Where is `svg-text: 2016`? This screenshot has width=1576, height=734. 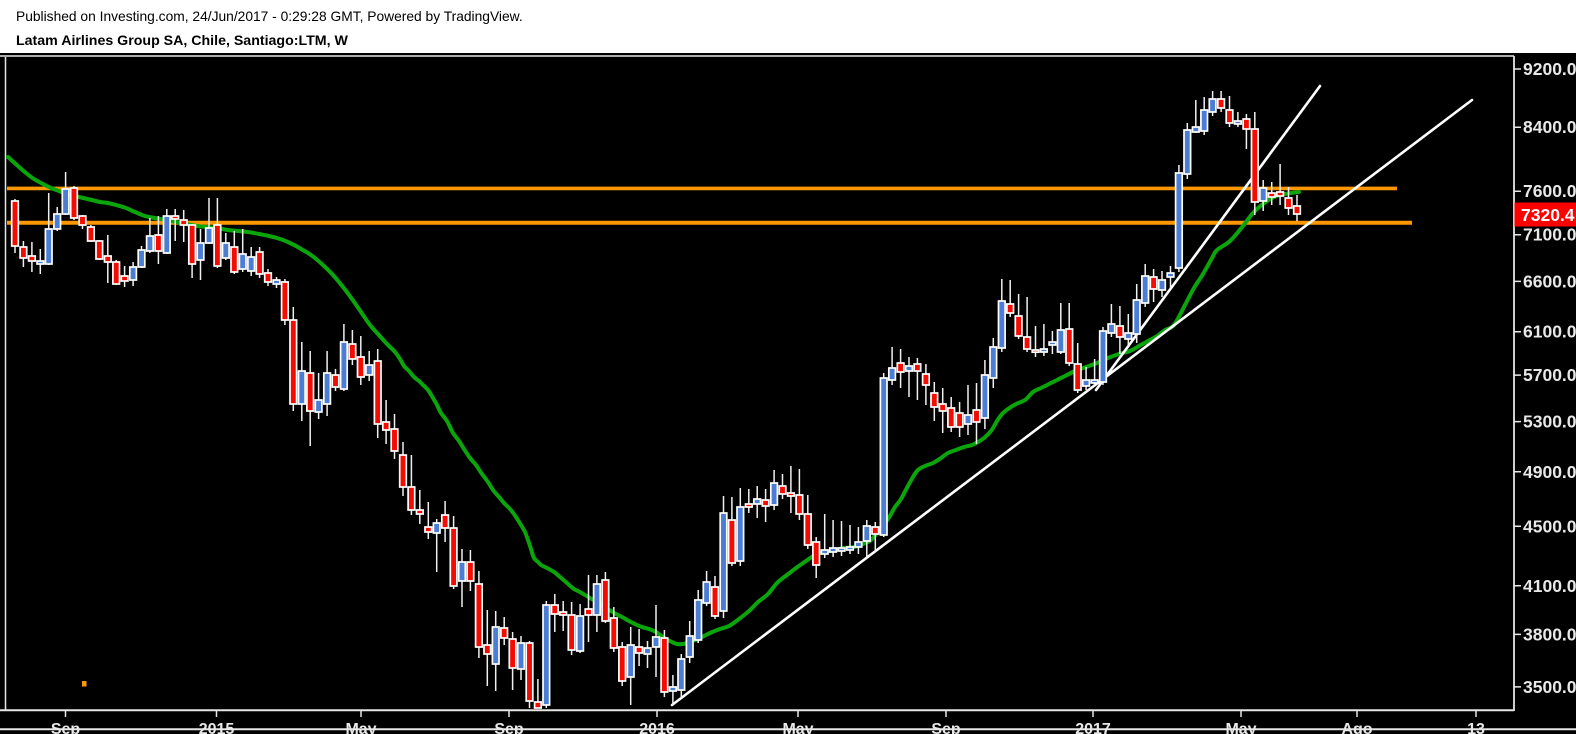 svg-text: 2016 is located at coordinates (657, 727).